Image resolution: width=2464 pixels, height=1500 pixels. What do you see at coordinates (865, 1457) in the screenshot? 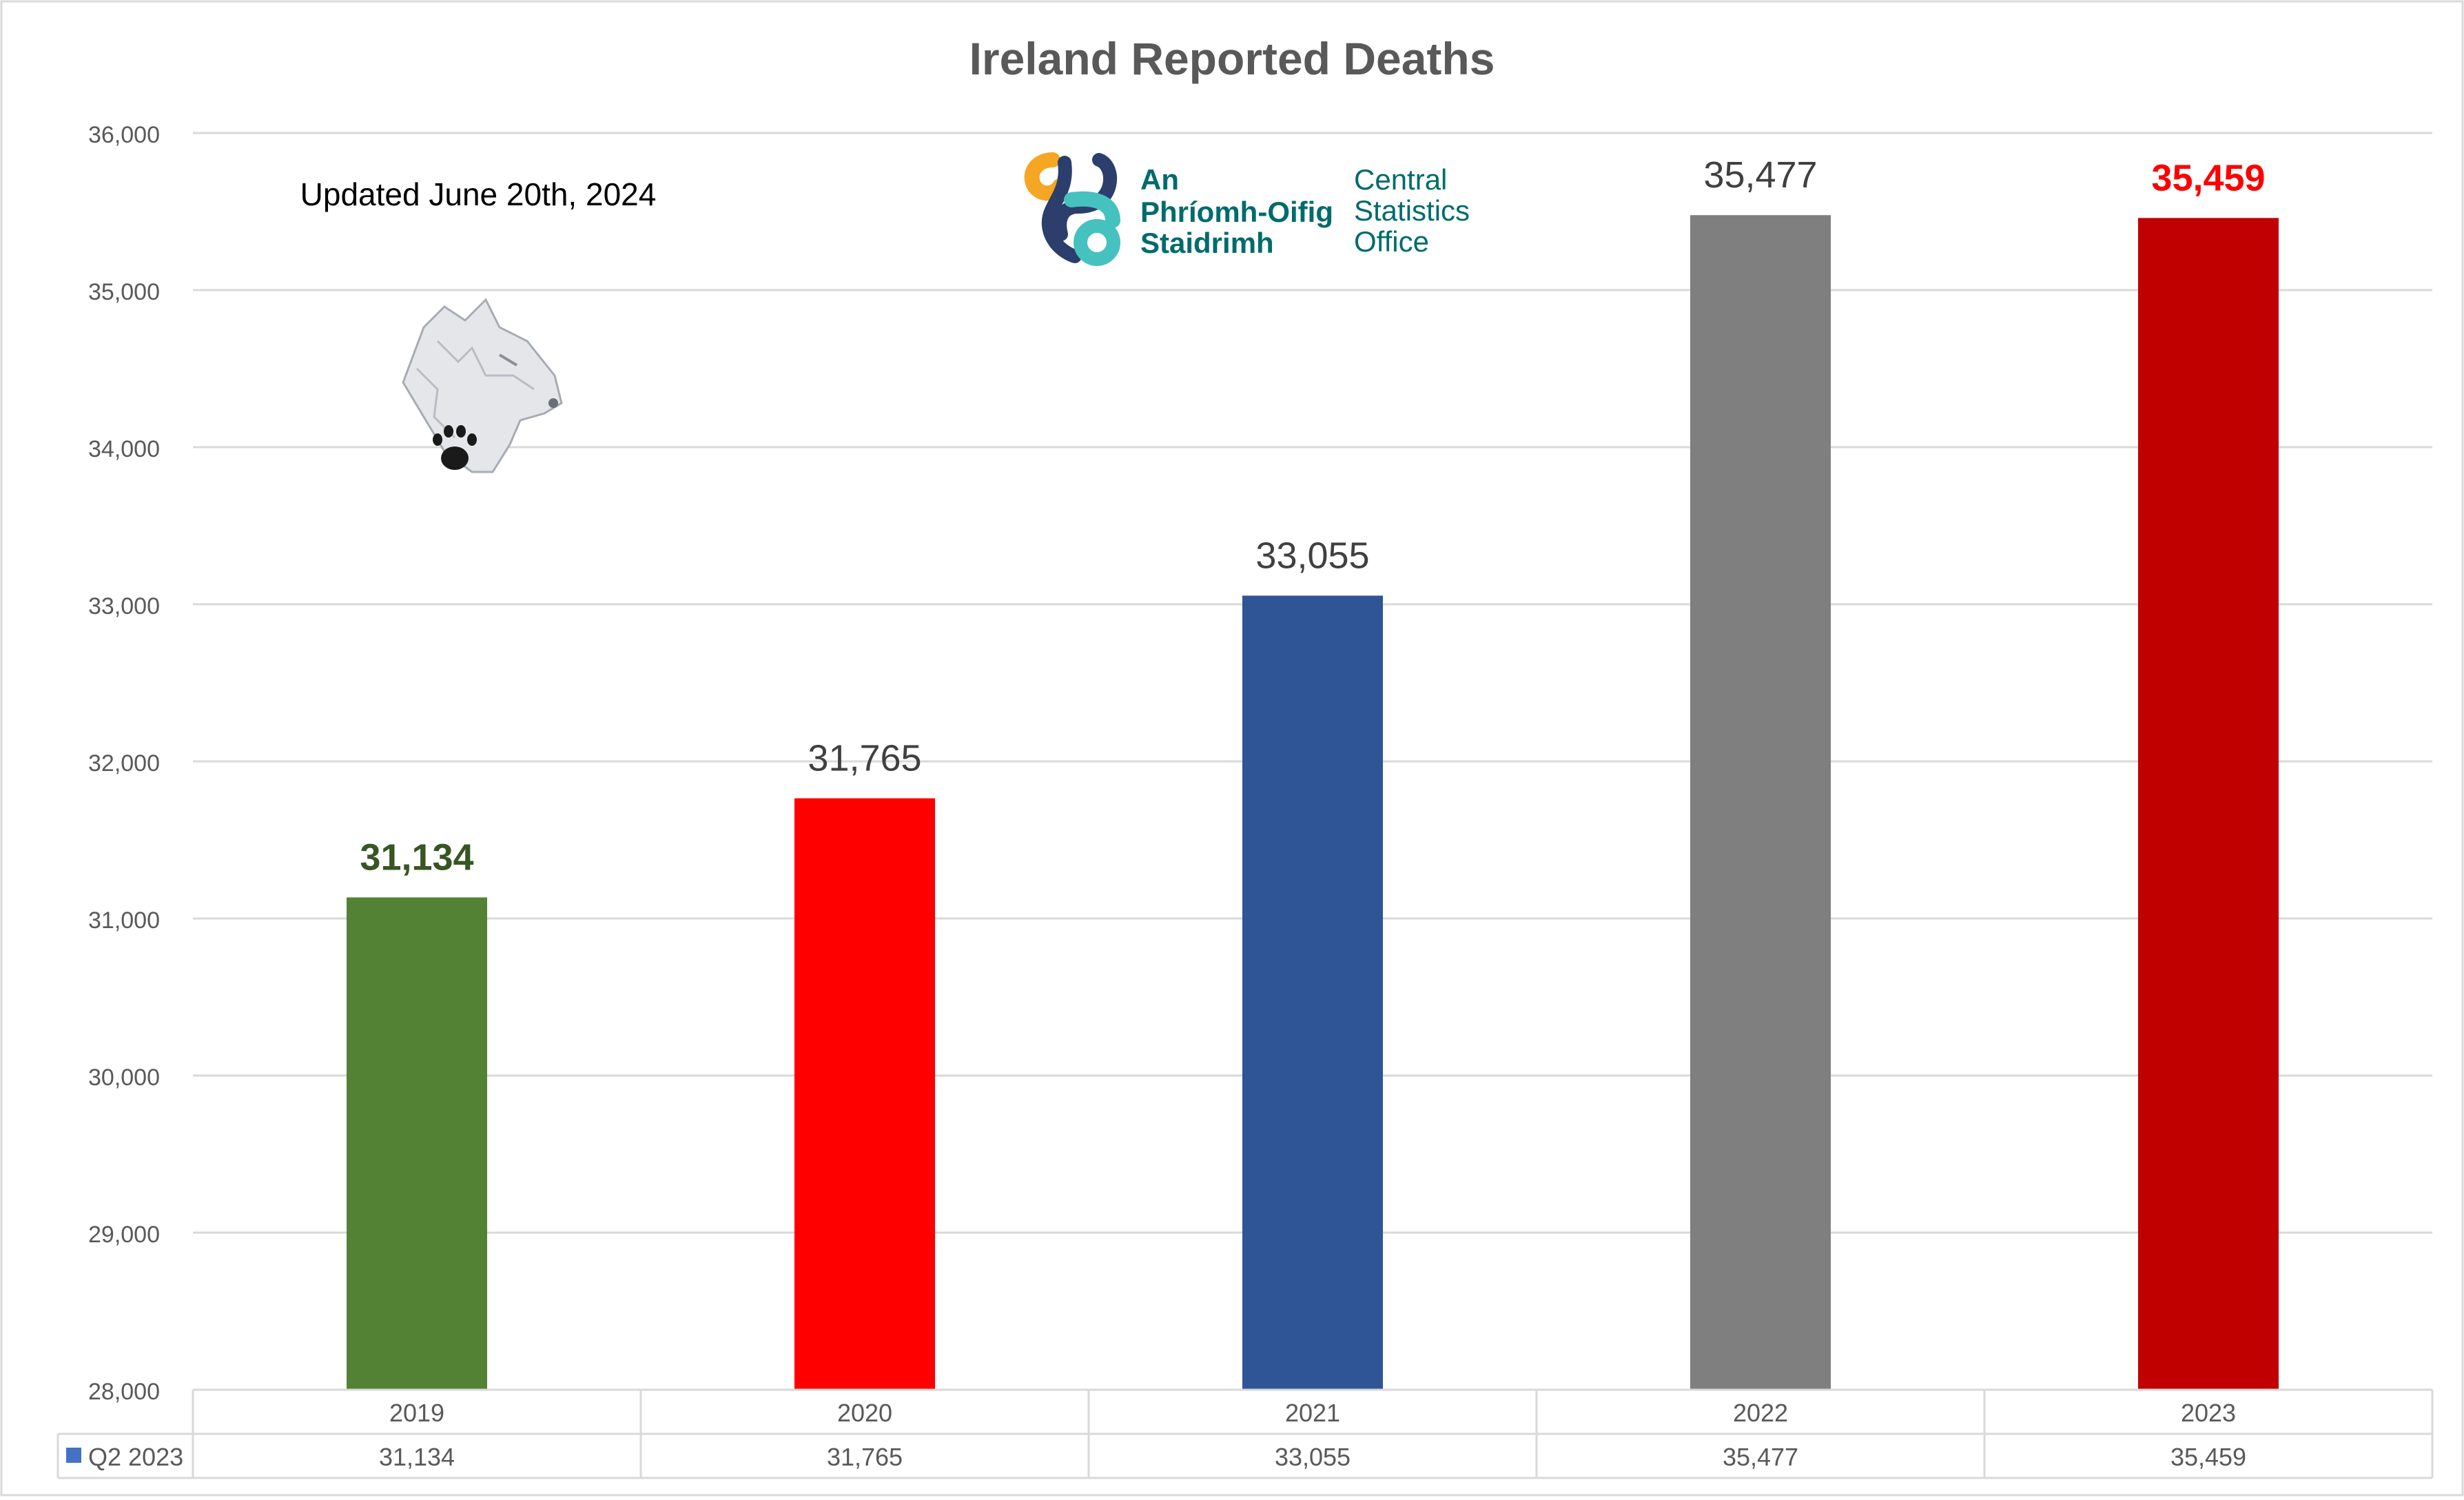
I see `table-cell: 31,765` at bounding box center [865, 1457].